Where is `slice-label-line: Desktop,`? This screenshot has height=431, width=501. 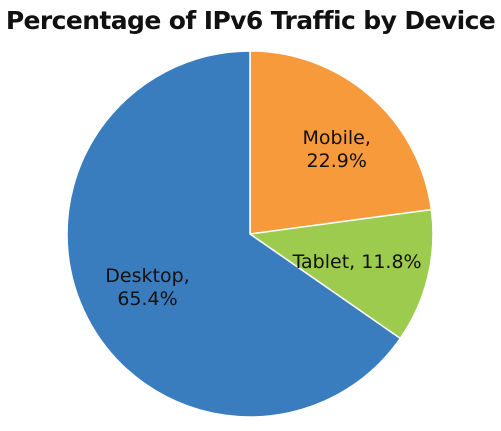
slice-label-line: Desktop, is located at coordinates (147, 276).